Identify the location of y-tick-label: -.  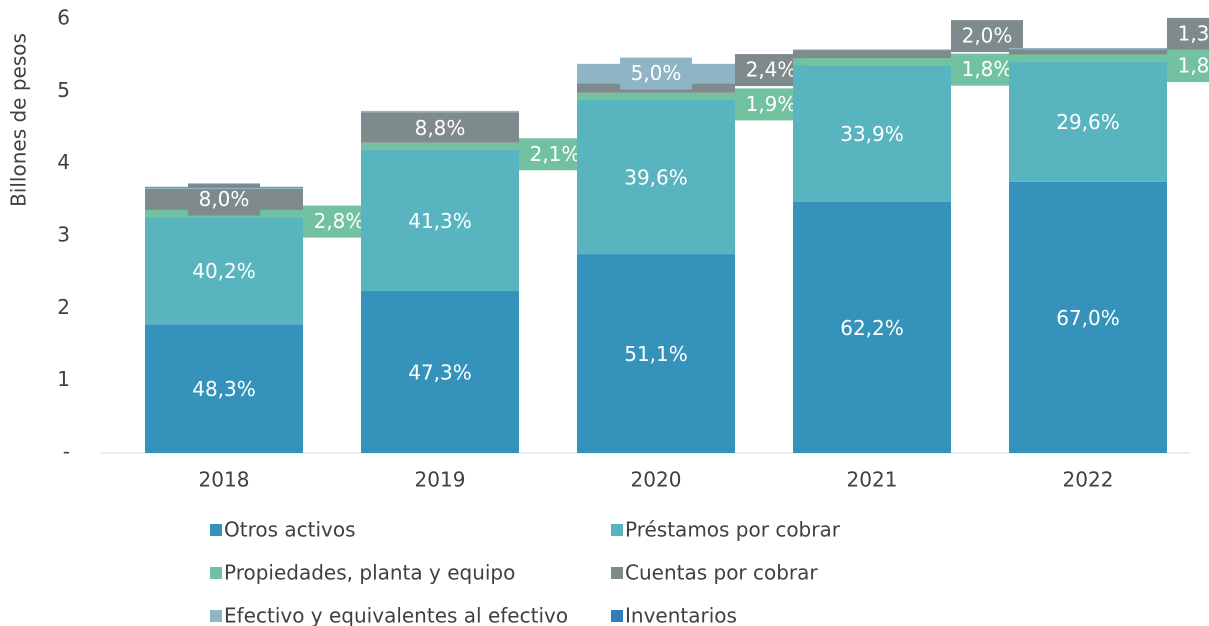
(66, 452).